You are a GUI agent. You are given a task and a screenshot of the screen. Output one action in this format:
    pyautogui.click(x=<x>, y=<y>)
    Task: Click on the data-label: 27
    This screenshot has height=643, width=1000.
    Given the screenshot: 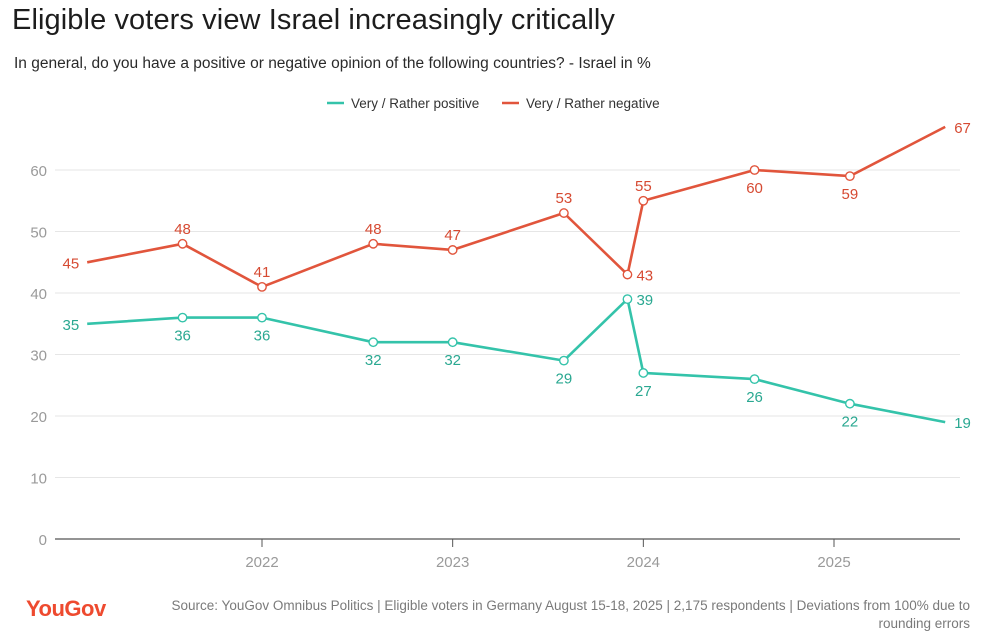 What is the action you would take?
    pyautogui.click(x=643, y=391)
    